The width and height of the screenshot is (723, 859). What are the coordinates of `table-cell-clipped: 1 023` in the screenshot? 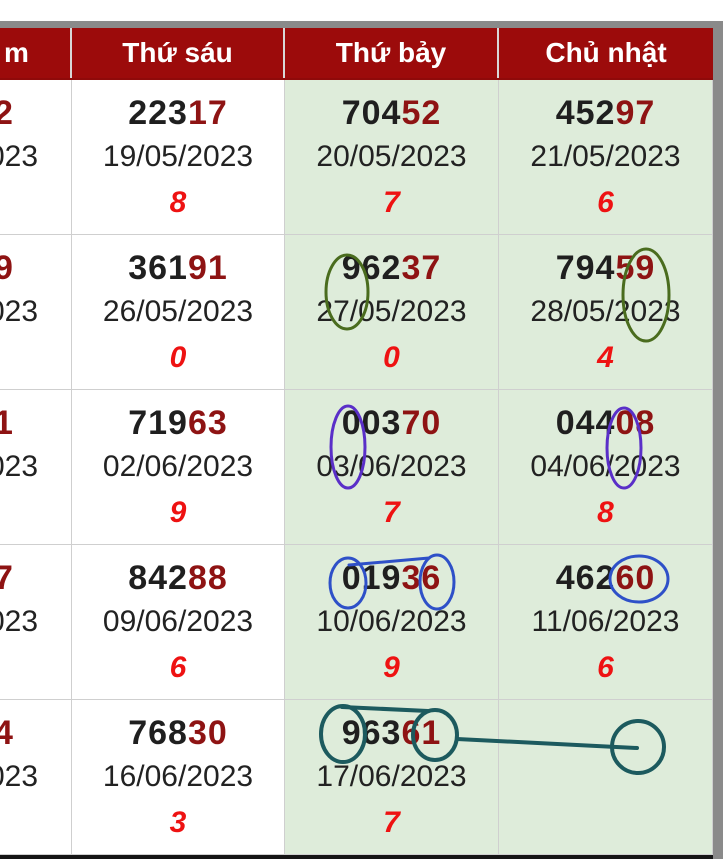 It's located at (36, 467).